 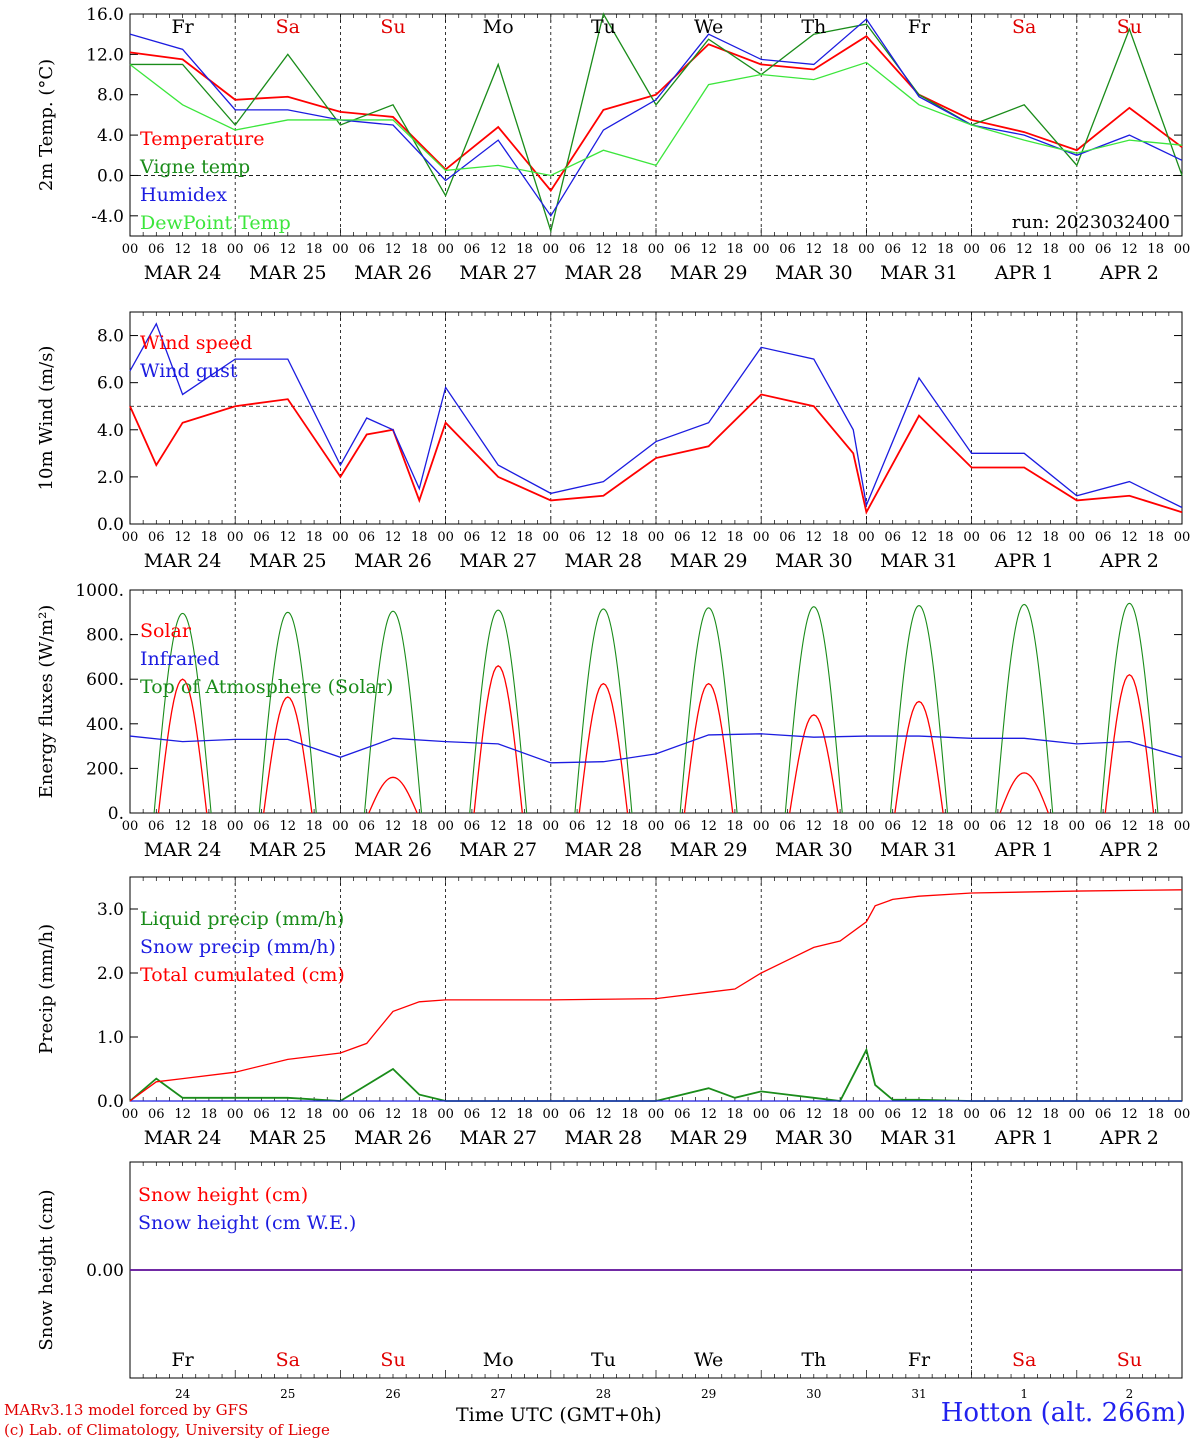 What do you see at coordinates (183, 1394) in the screenshot?
I see `bottom-day-number: 24` at bounding box center [183, 1394].